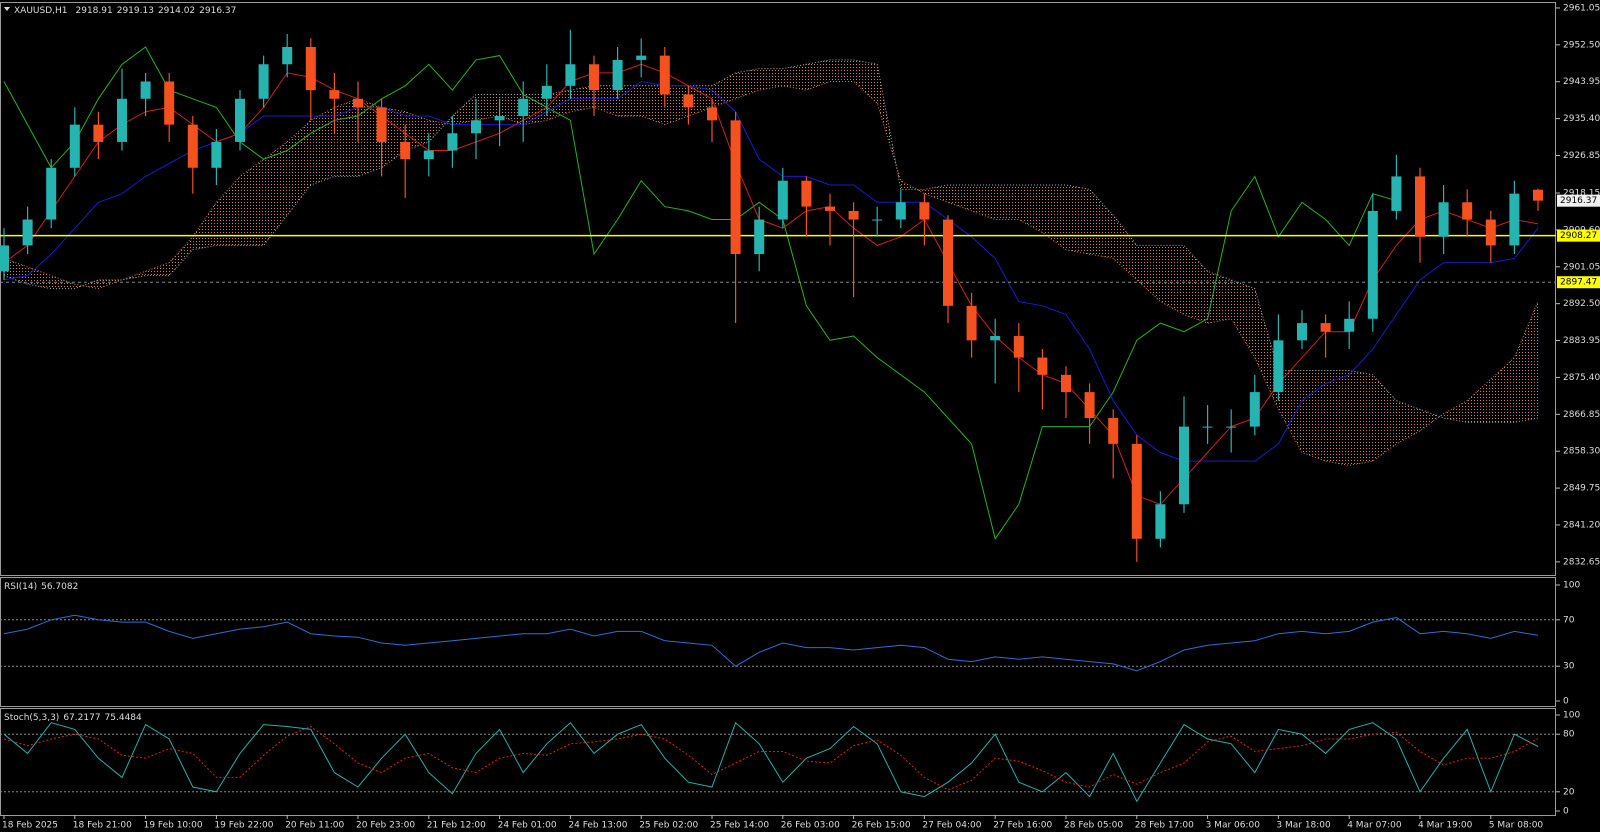  What do you see at coordinates (1303, 826) in the screenshot?
I see `x-tick-label: 3 Mar 18:00` at bounding box center [1303, 826].